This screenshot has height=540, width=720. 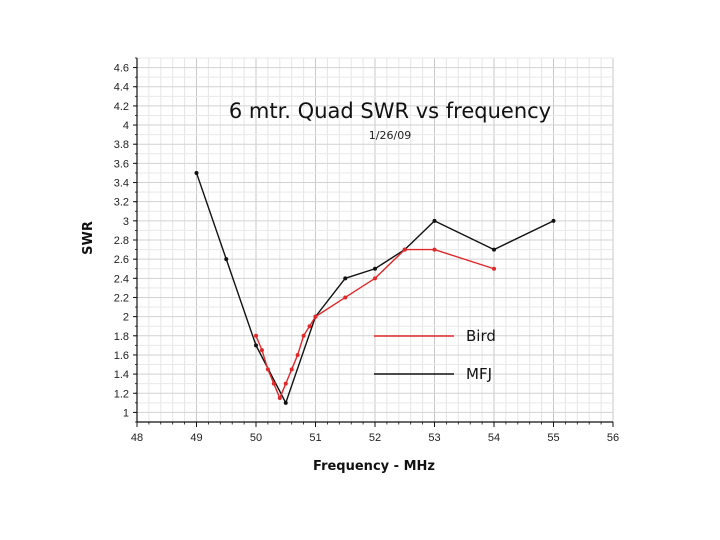 I want to click on y-tick-label: 4.4, so click(x=121, y=88).